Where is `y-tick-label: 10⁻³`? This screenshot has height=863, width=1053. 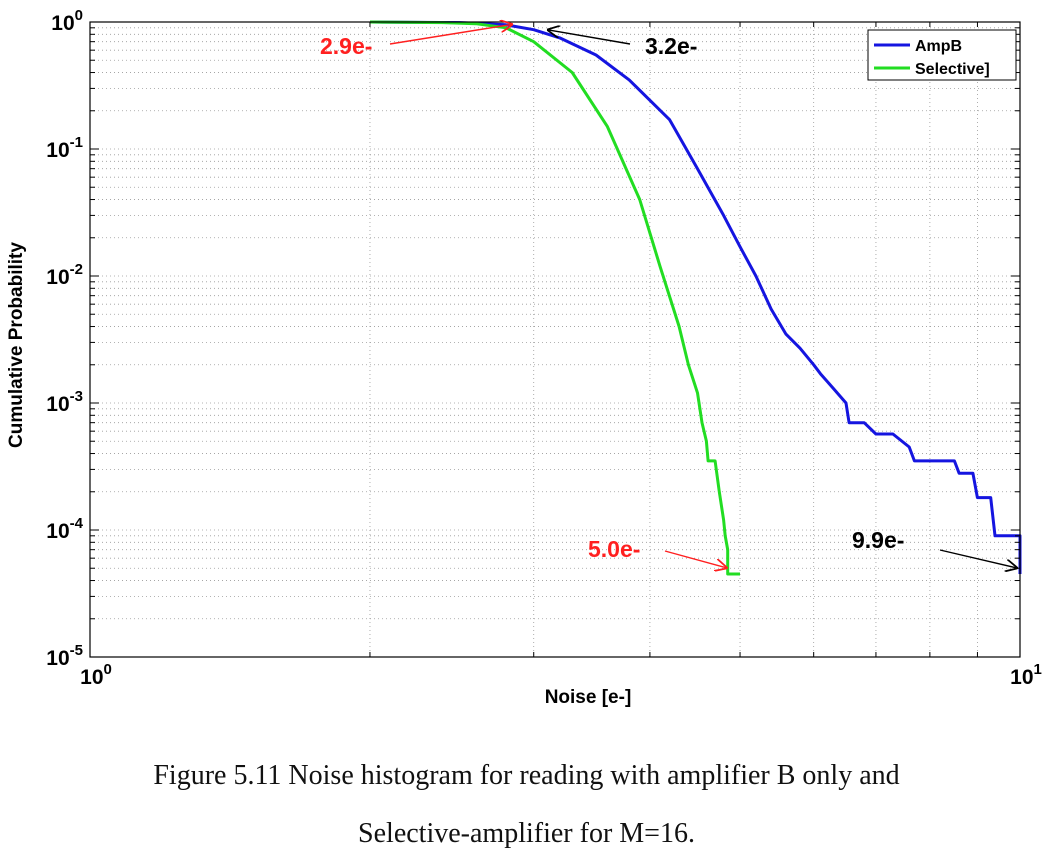
y-tick-label: 10⁻³ is located at coordinates (64, 402).